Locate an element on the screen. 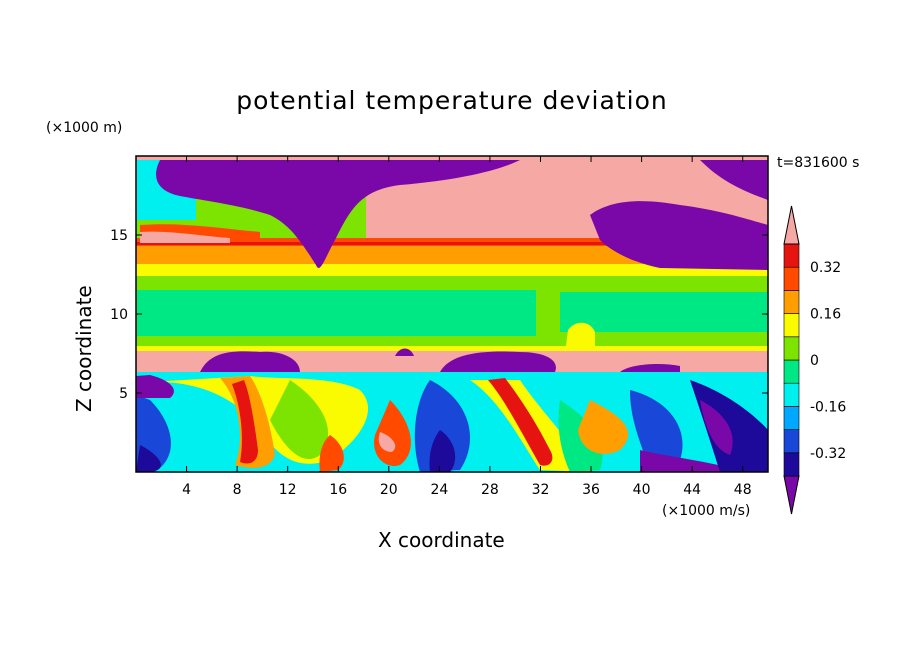  orange-band is located at coordinates (452, 254).